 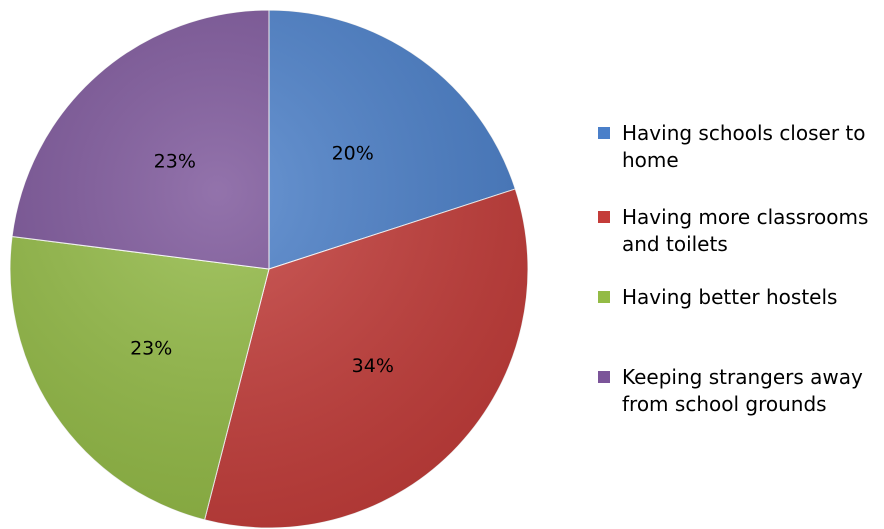 What do you see at coordinates (730, 297) in the screenshot?
I see `legend-label: Having better hostels` at bounding box center [730, 297].